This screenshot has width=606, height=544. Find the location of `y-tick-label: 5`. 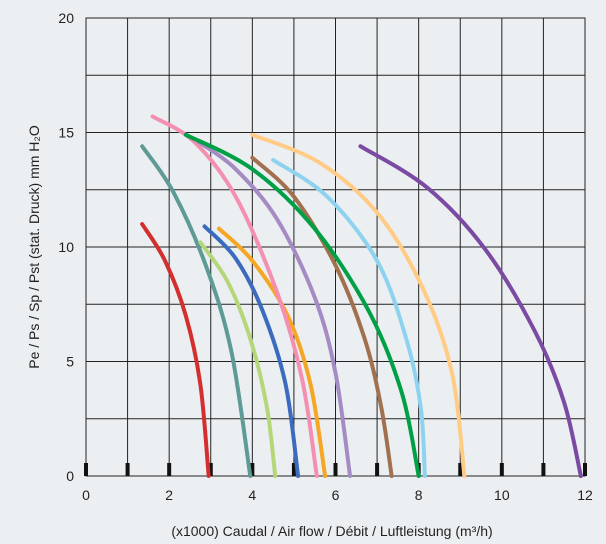

y-tick-label: 5 is located at coordinates (70, 362).